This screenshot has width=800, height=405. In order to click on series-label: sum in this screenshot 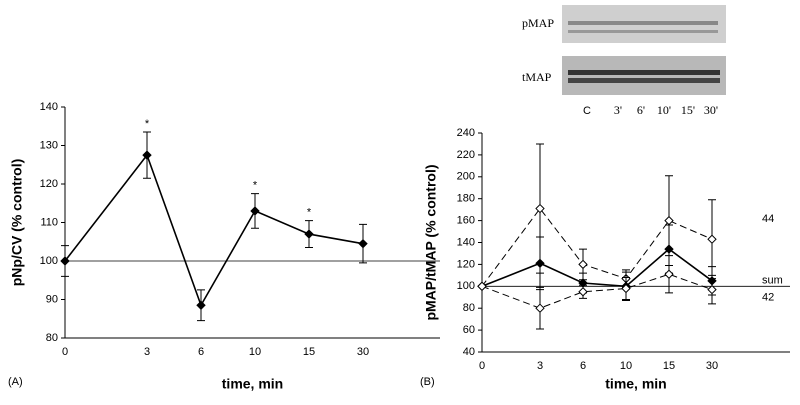, I will do `click(772, 281)`.